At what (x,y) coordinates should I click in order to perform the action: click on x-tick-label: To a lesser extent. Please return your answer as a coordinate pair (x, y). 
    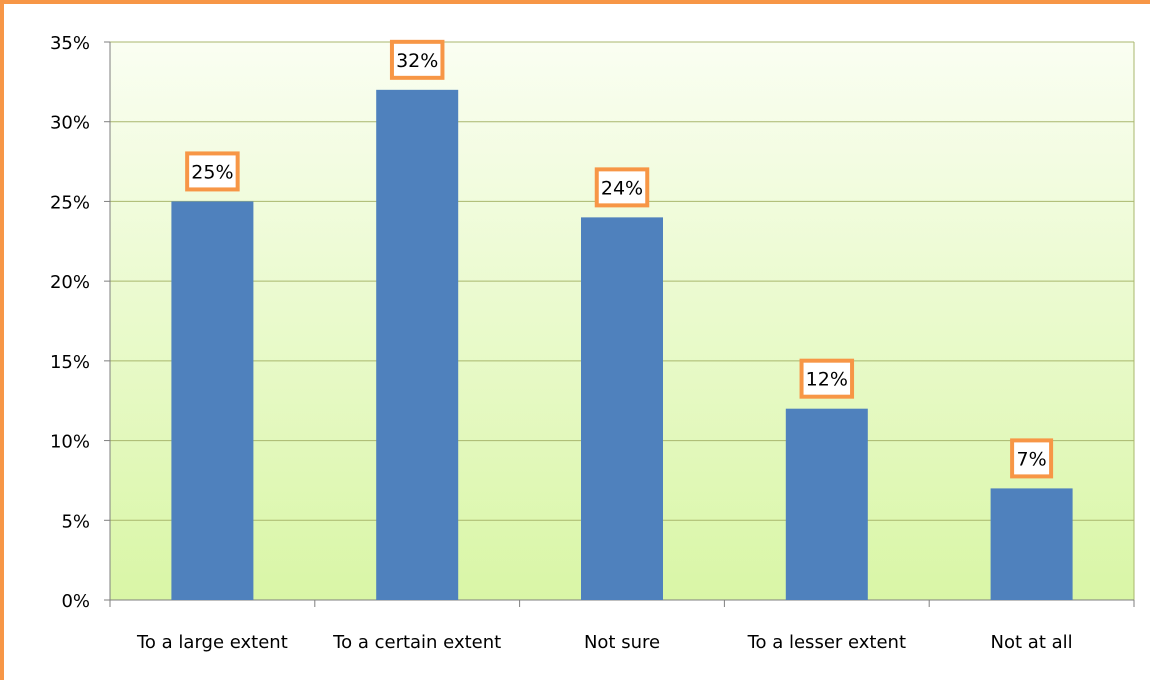
    Looking at the image, I should click on (826, 642).